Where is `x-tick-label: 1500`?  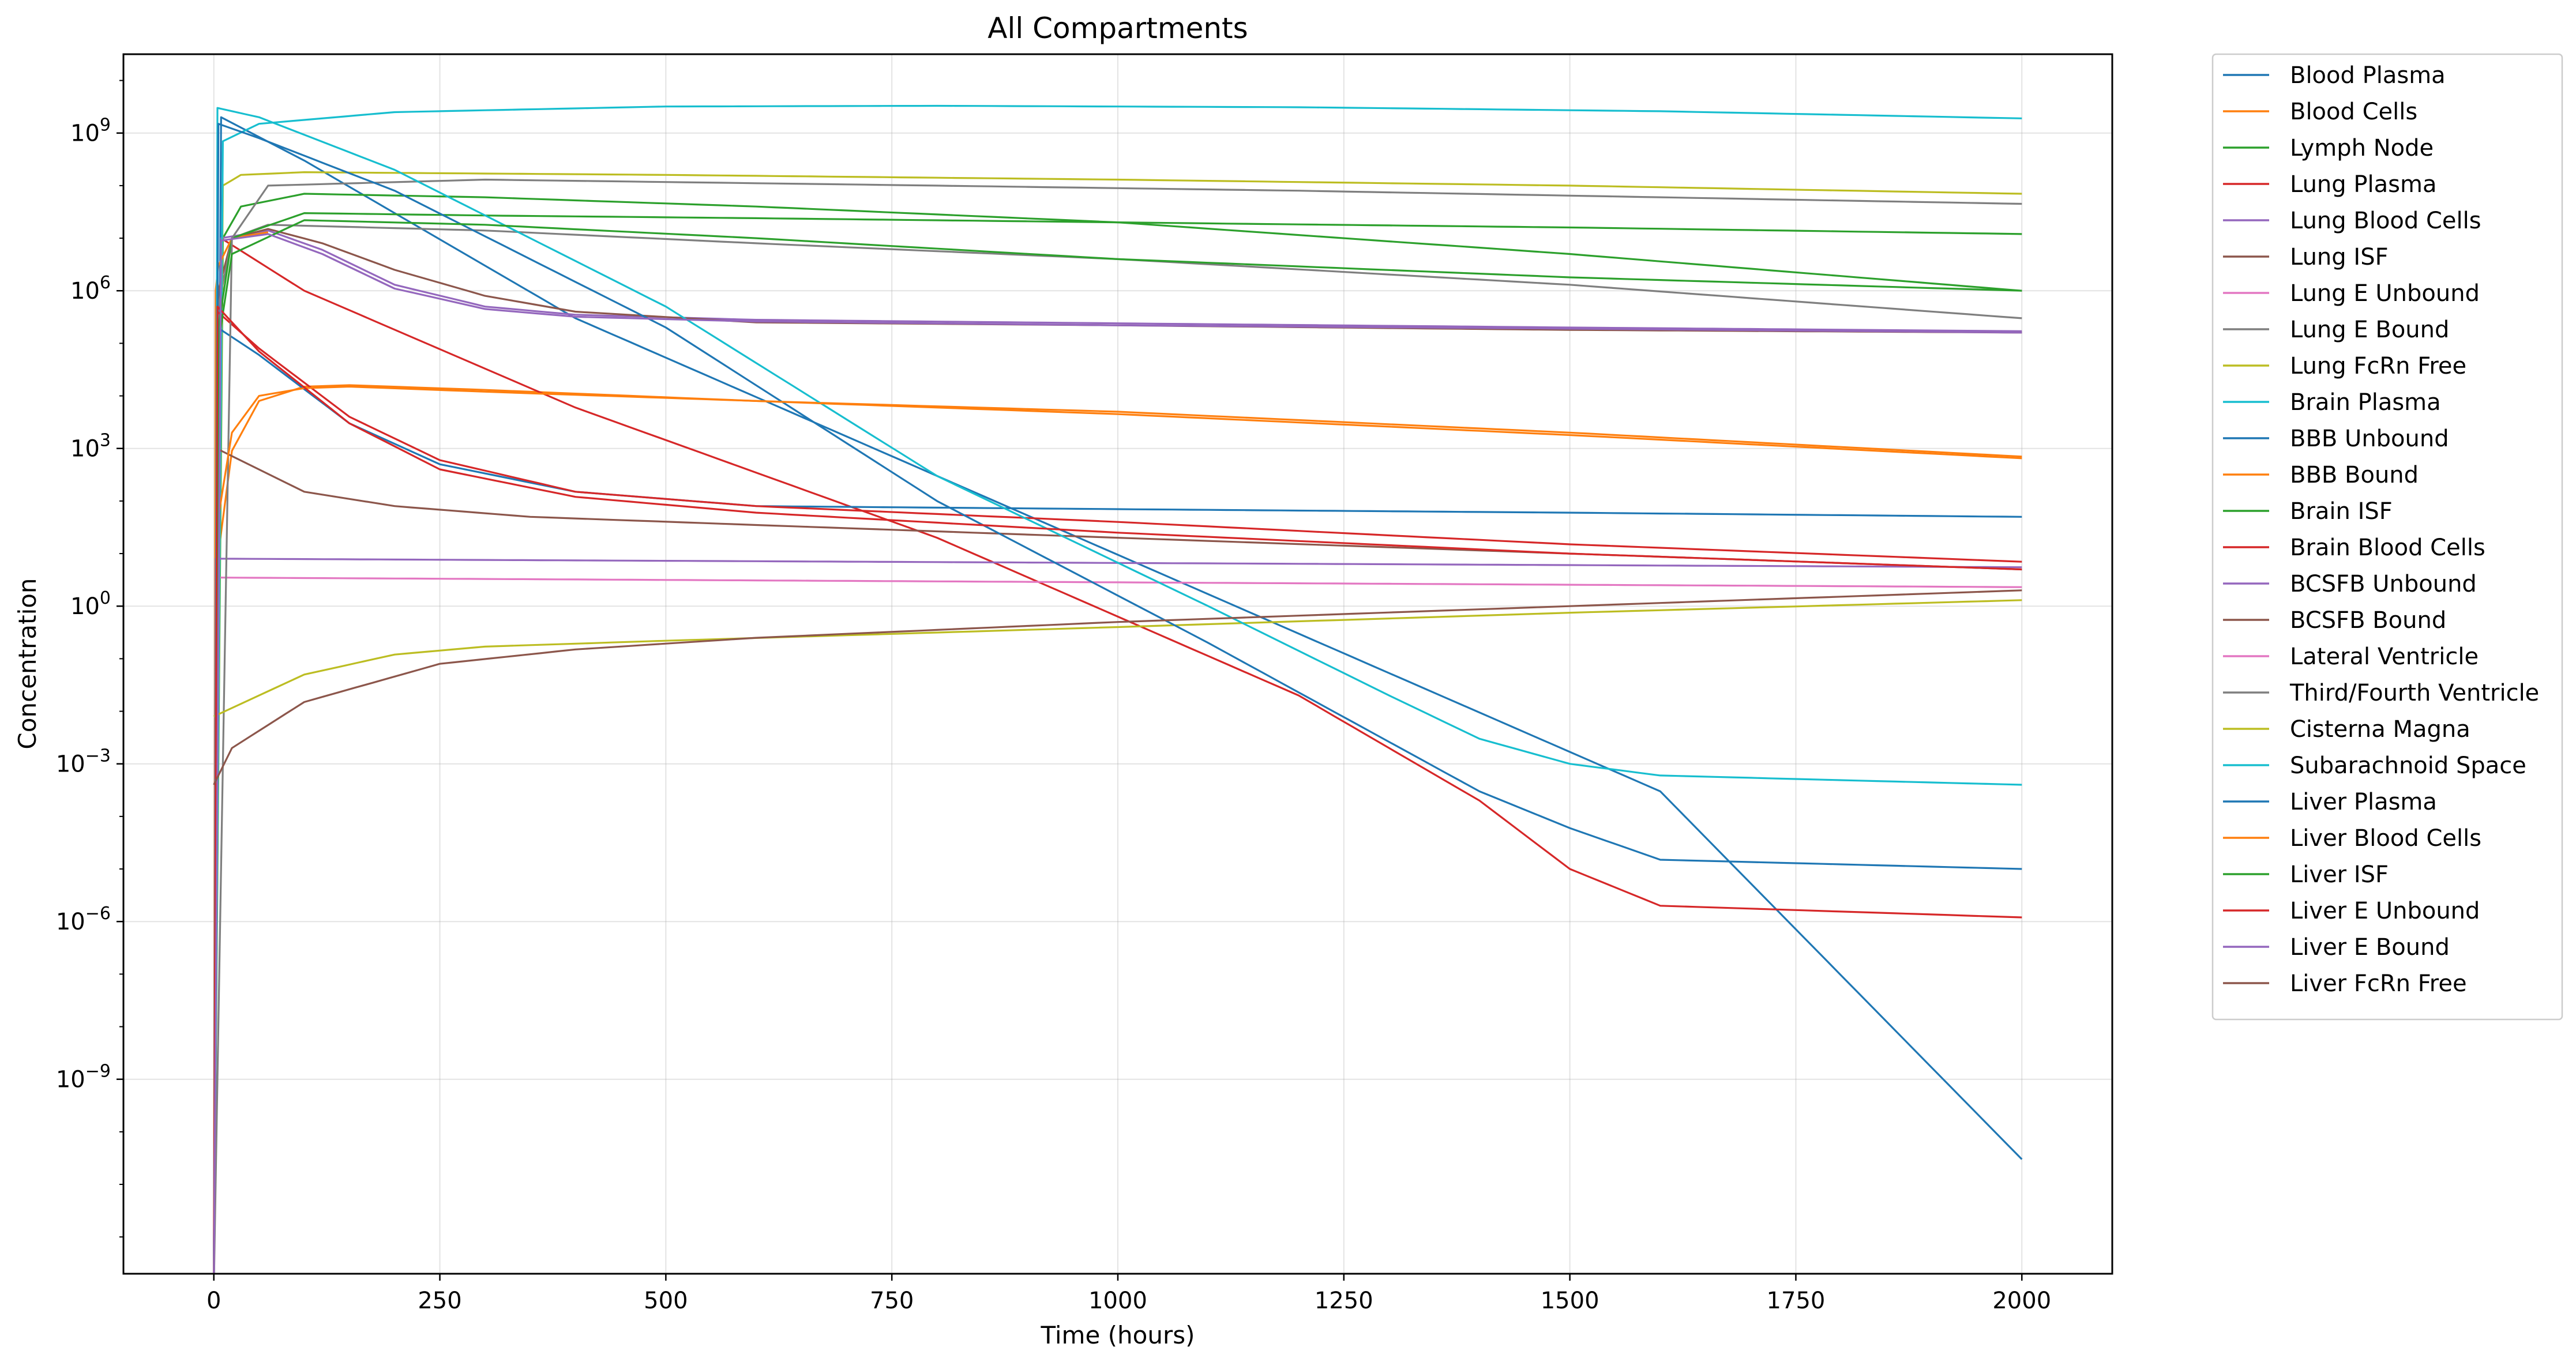
x-tick-label: 1500 is located at coordinates (1570, 1301).